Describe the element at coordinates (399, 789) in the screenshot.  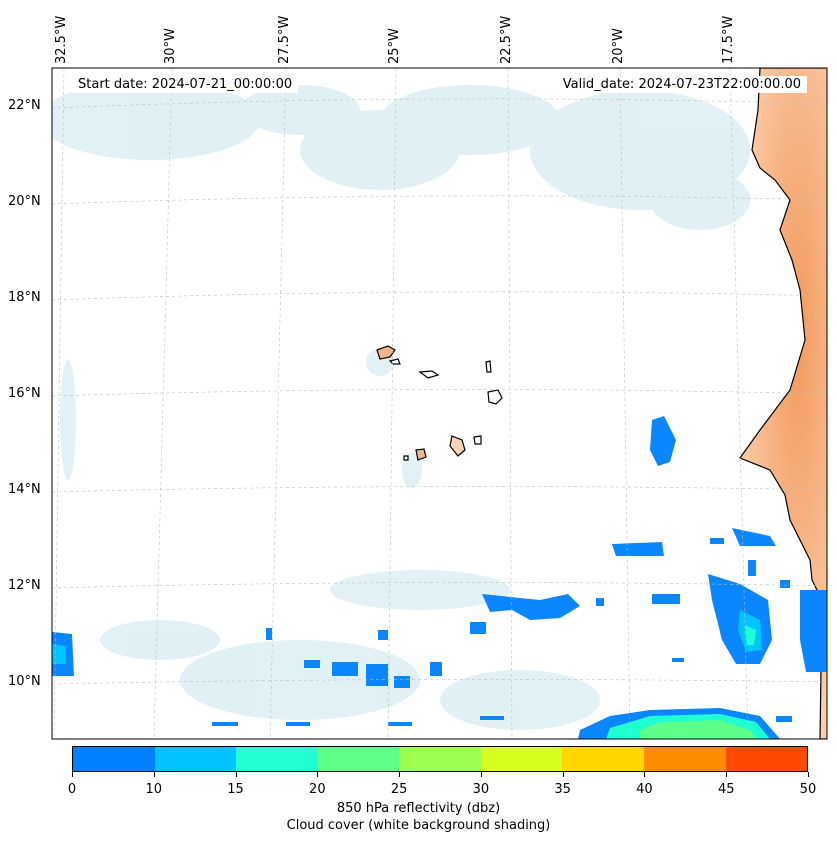
I see `colorbar-tick-label: 25` at that location.